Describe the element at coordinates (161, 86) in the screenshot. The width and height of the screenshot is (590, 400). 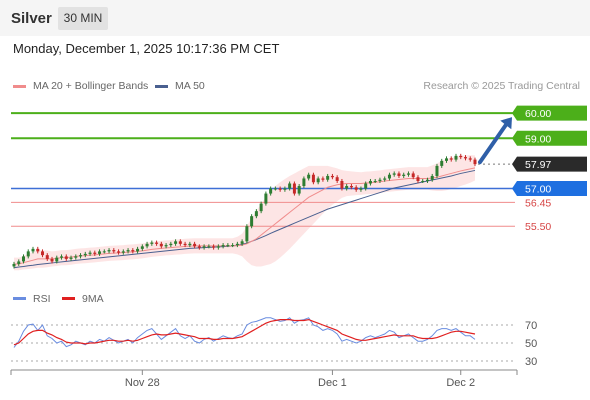
I see `ma50-legend-swatch` at that location.